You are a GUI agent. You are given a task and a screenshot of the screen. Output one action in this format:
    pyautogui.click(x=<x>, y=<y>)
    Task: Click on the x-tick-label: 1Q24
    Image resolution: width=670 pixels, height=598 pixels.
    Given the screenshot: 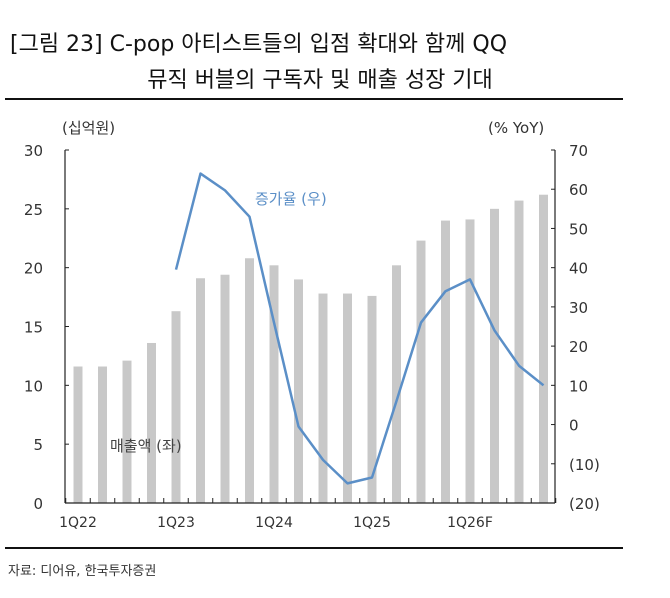 What is the action you would take?
    pyautogui.click(x=274, y=523)
    